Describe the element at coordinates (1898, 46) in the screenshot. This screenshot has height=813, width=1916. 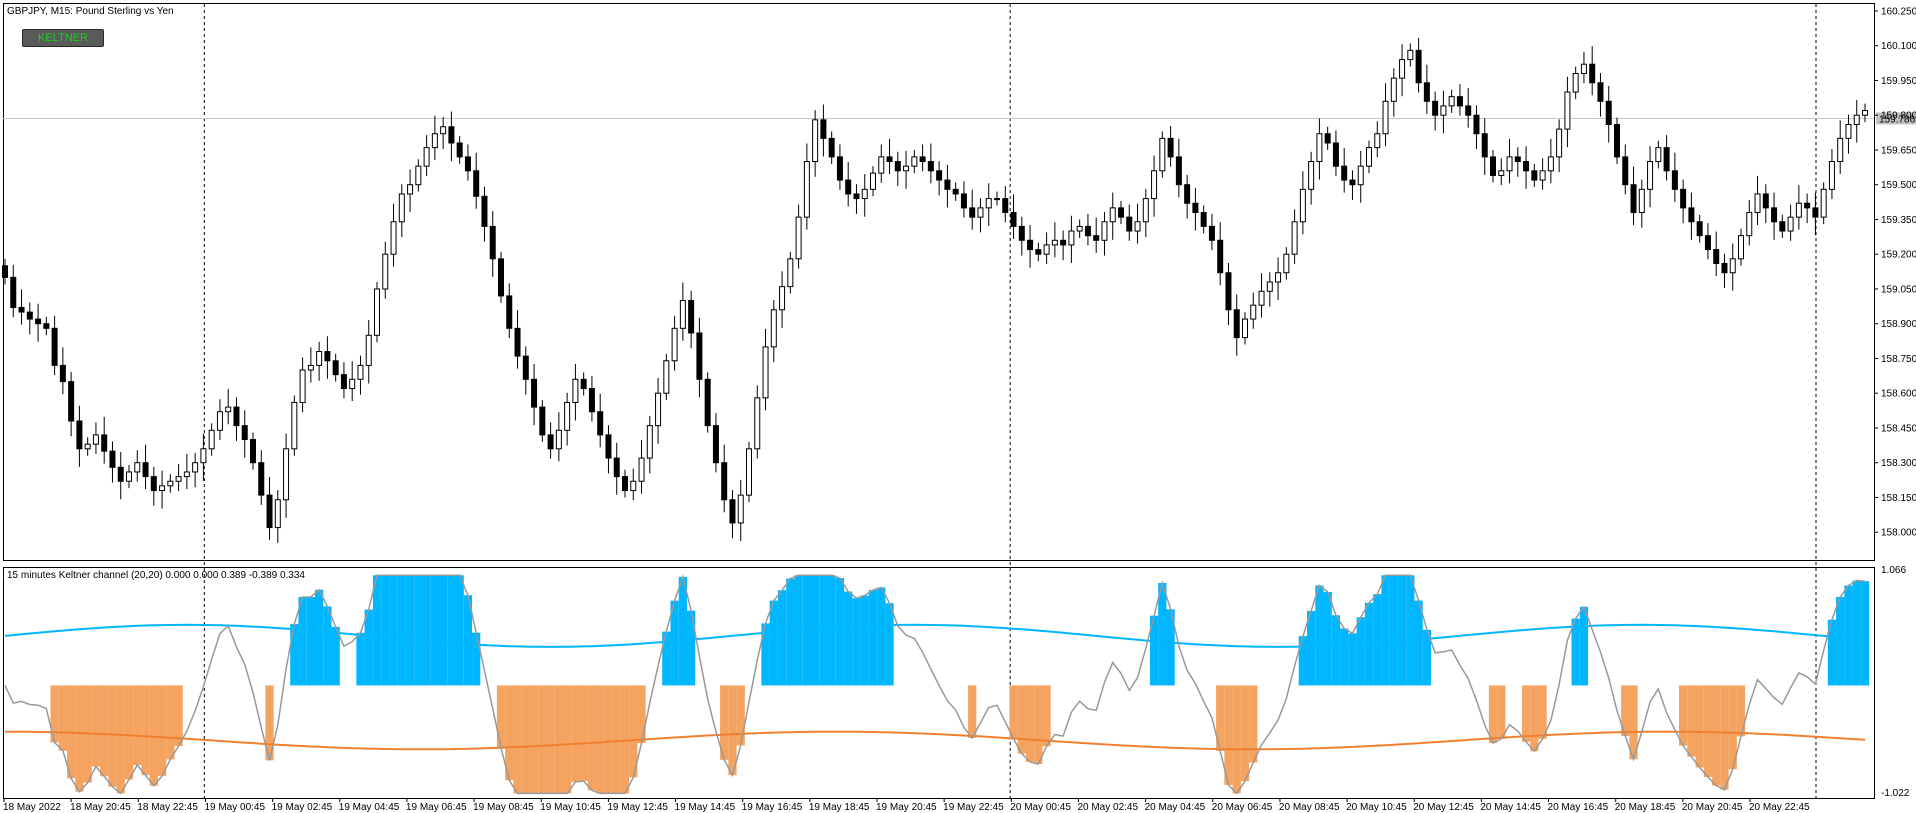
I see `price-tick-label: 160.100` at that location.